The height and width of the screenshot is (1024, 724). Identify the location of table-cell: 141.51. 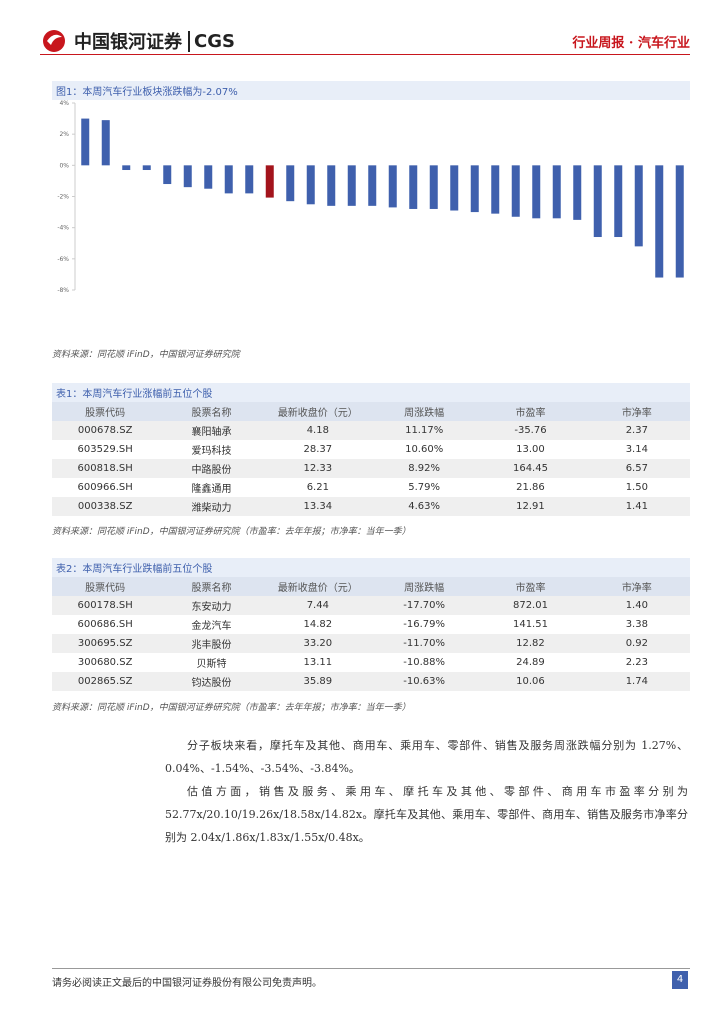
(530, 624).